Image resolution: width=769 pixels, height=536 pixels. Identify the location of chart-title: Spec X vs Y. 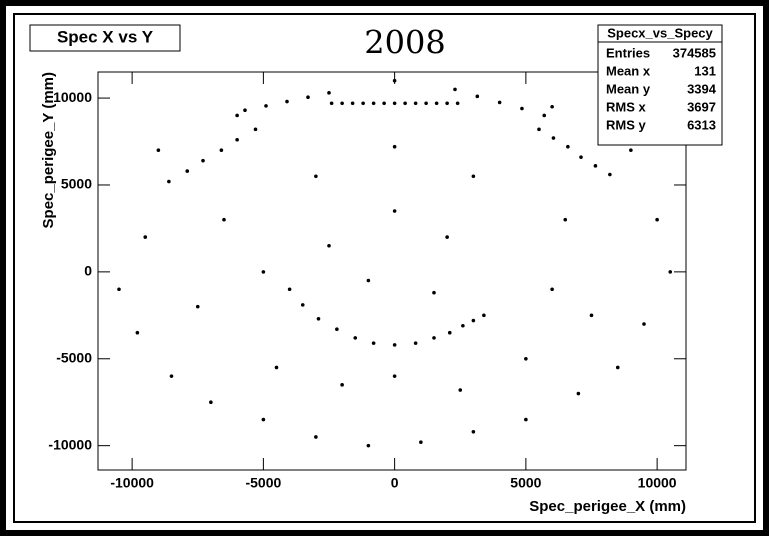
(105, 36).